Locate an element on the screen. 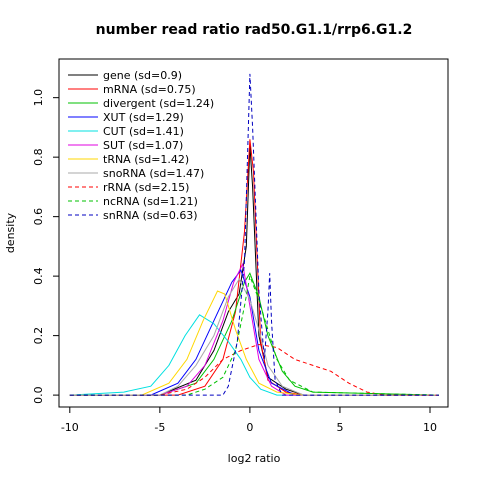  legend-entry: XUT (sd=1.29) is located at coordinates (143, 117).